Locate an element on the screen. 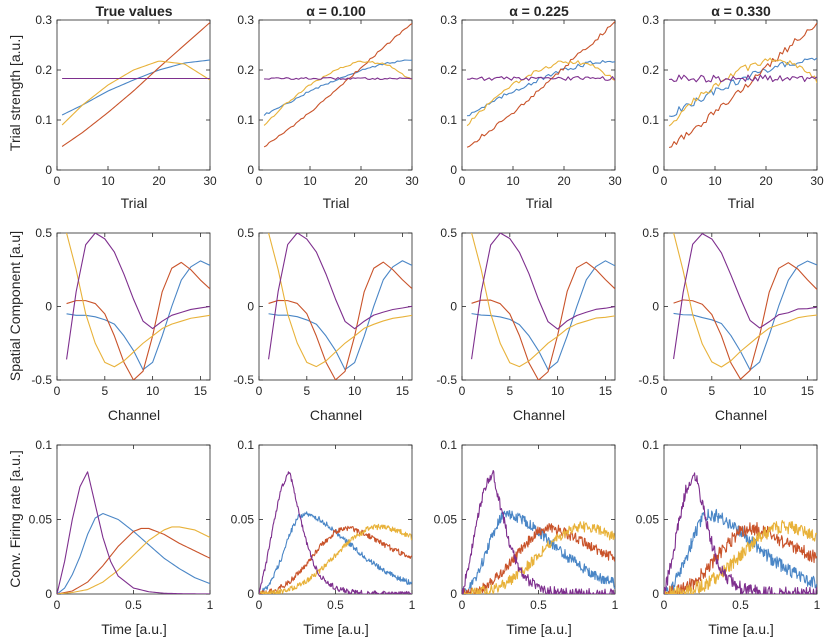 Image resolution: width=829 pixels, height=643 pixels. panel-firing-col2: 0 0.5 1 0 0.05 0.1 is located at coordinates (323, 525).